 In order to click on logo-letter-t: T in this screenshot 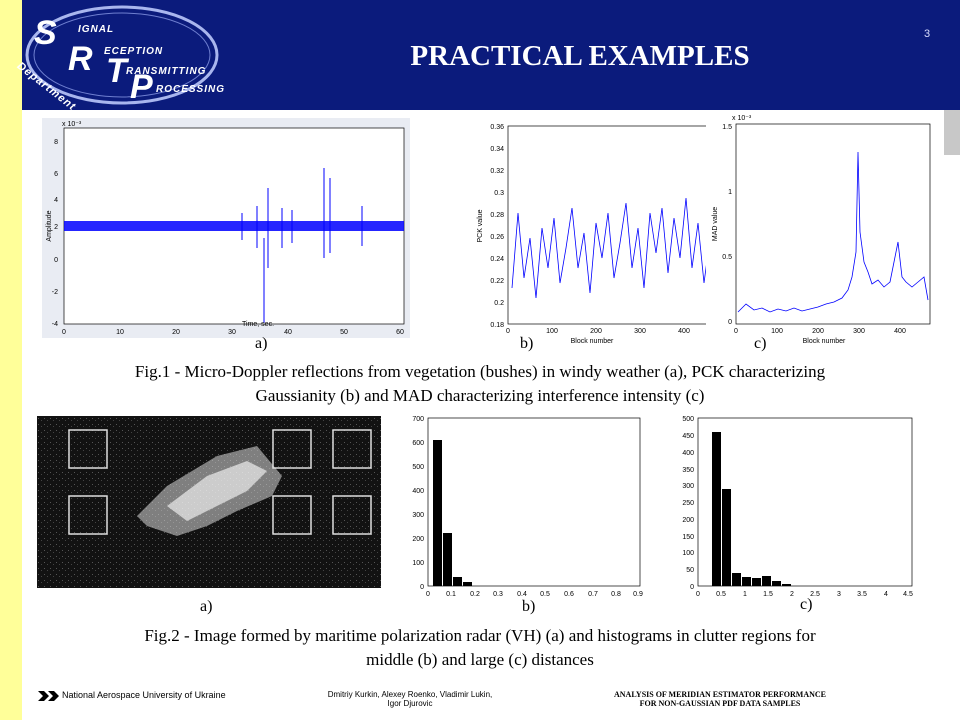, I will do `click(116, 71)`.